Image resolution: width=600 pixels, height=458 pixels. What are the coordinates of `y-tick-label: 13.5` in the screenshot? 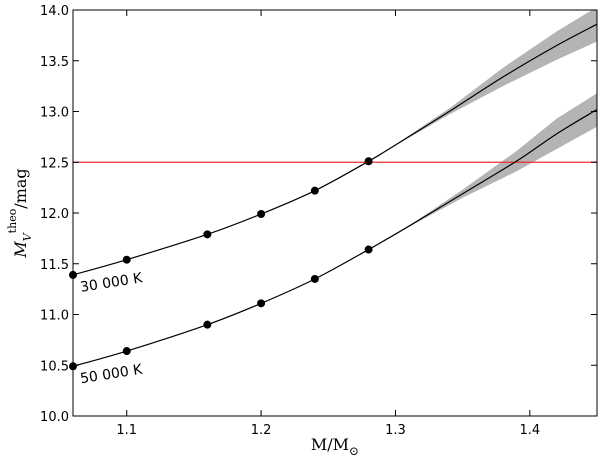 It's located at (54, 62).